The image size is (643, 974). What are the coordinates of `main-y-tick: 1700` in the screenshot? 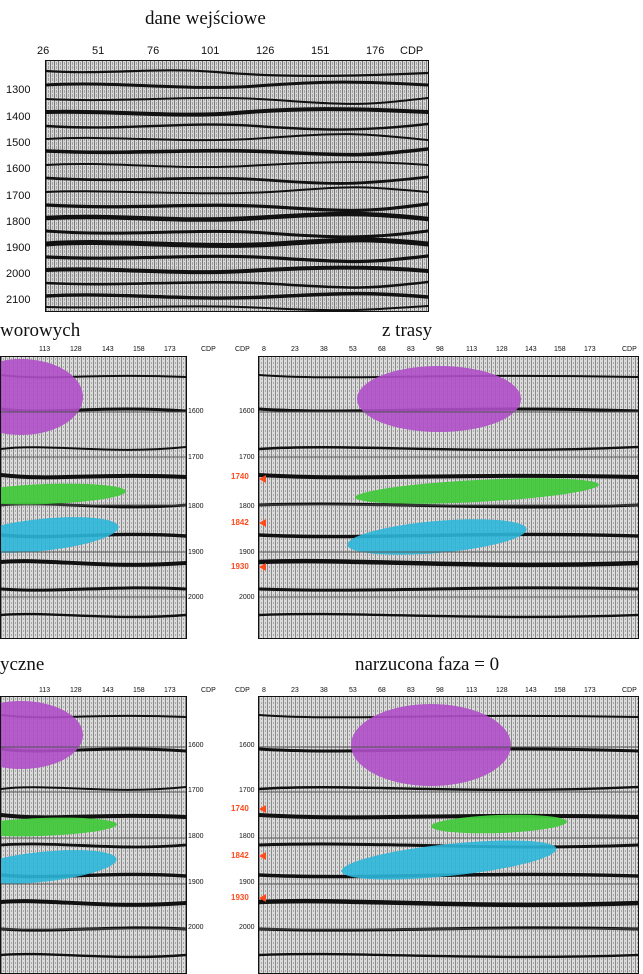 It's located at (18, 196).